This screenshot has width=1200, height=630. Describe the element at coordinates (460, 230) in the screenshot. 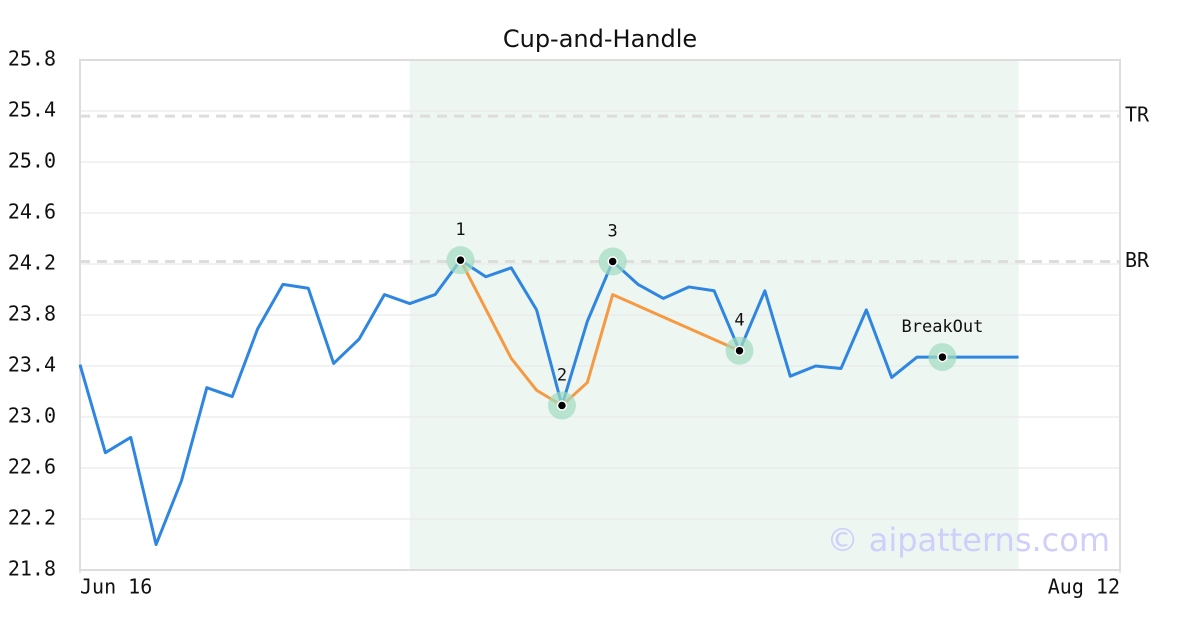

I see `point-label: 1` at that location.